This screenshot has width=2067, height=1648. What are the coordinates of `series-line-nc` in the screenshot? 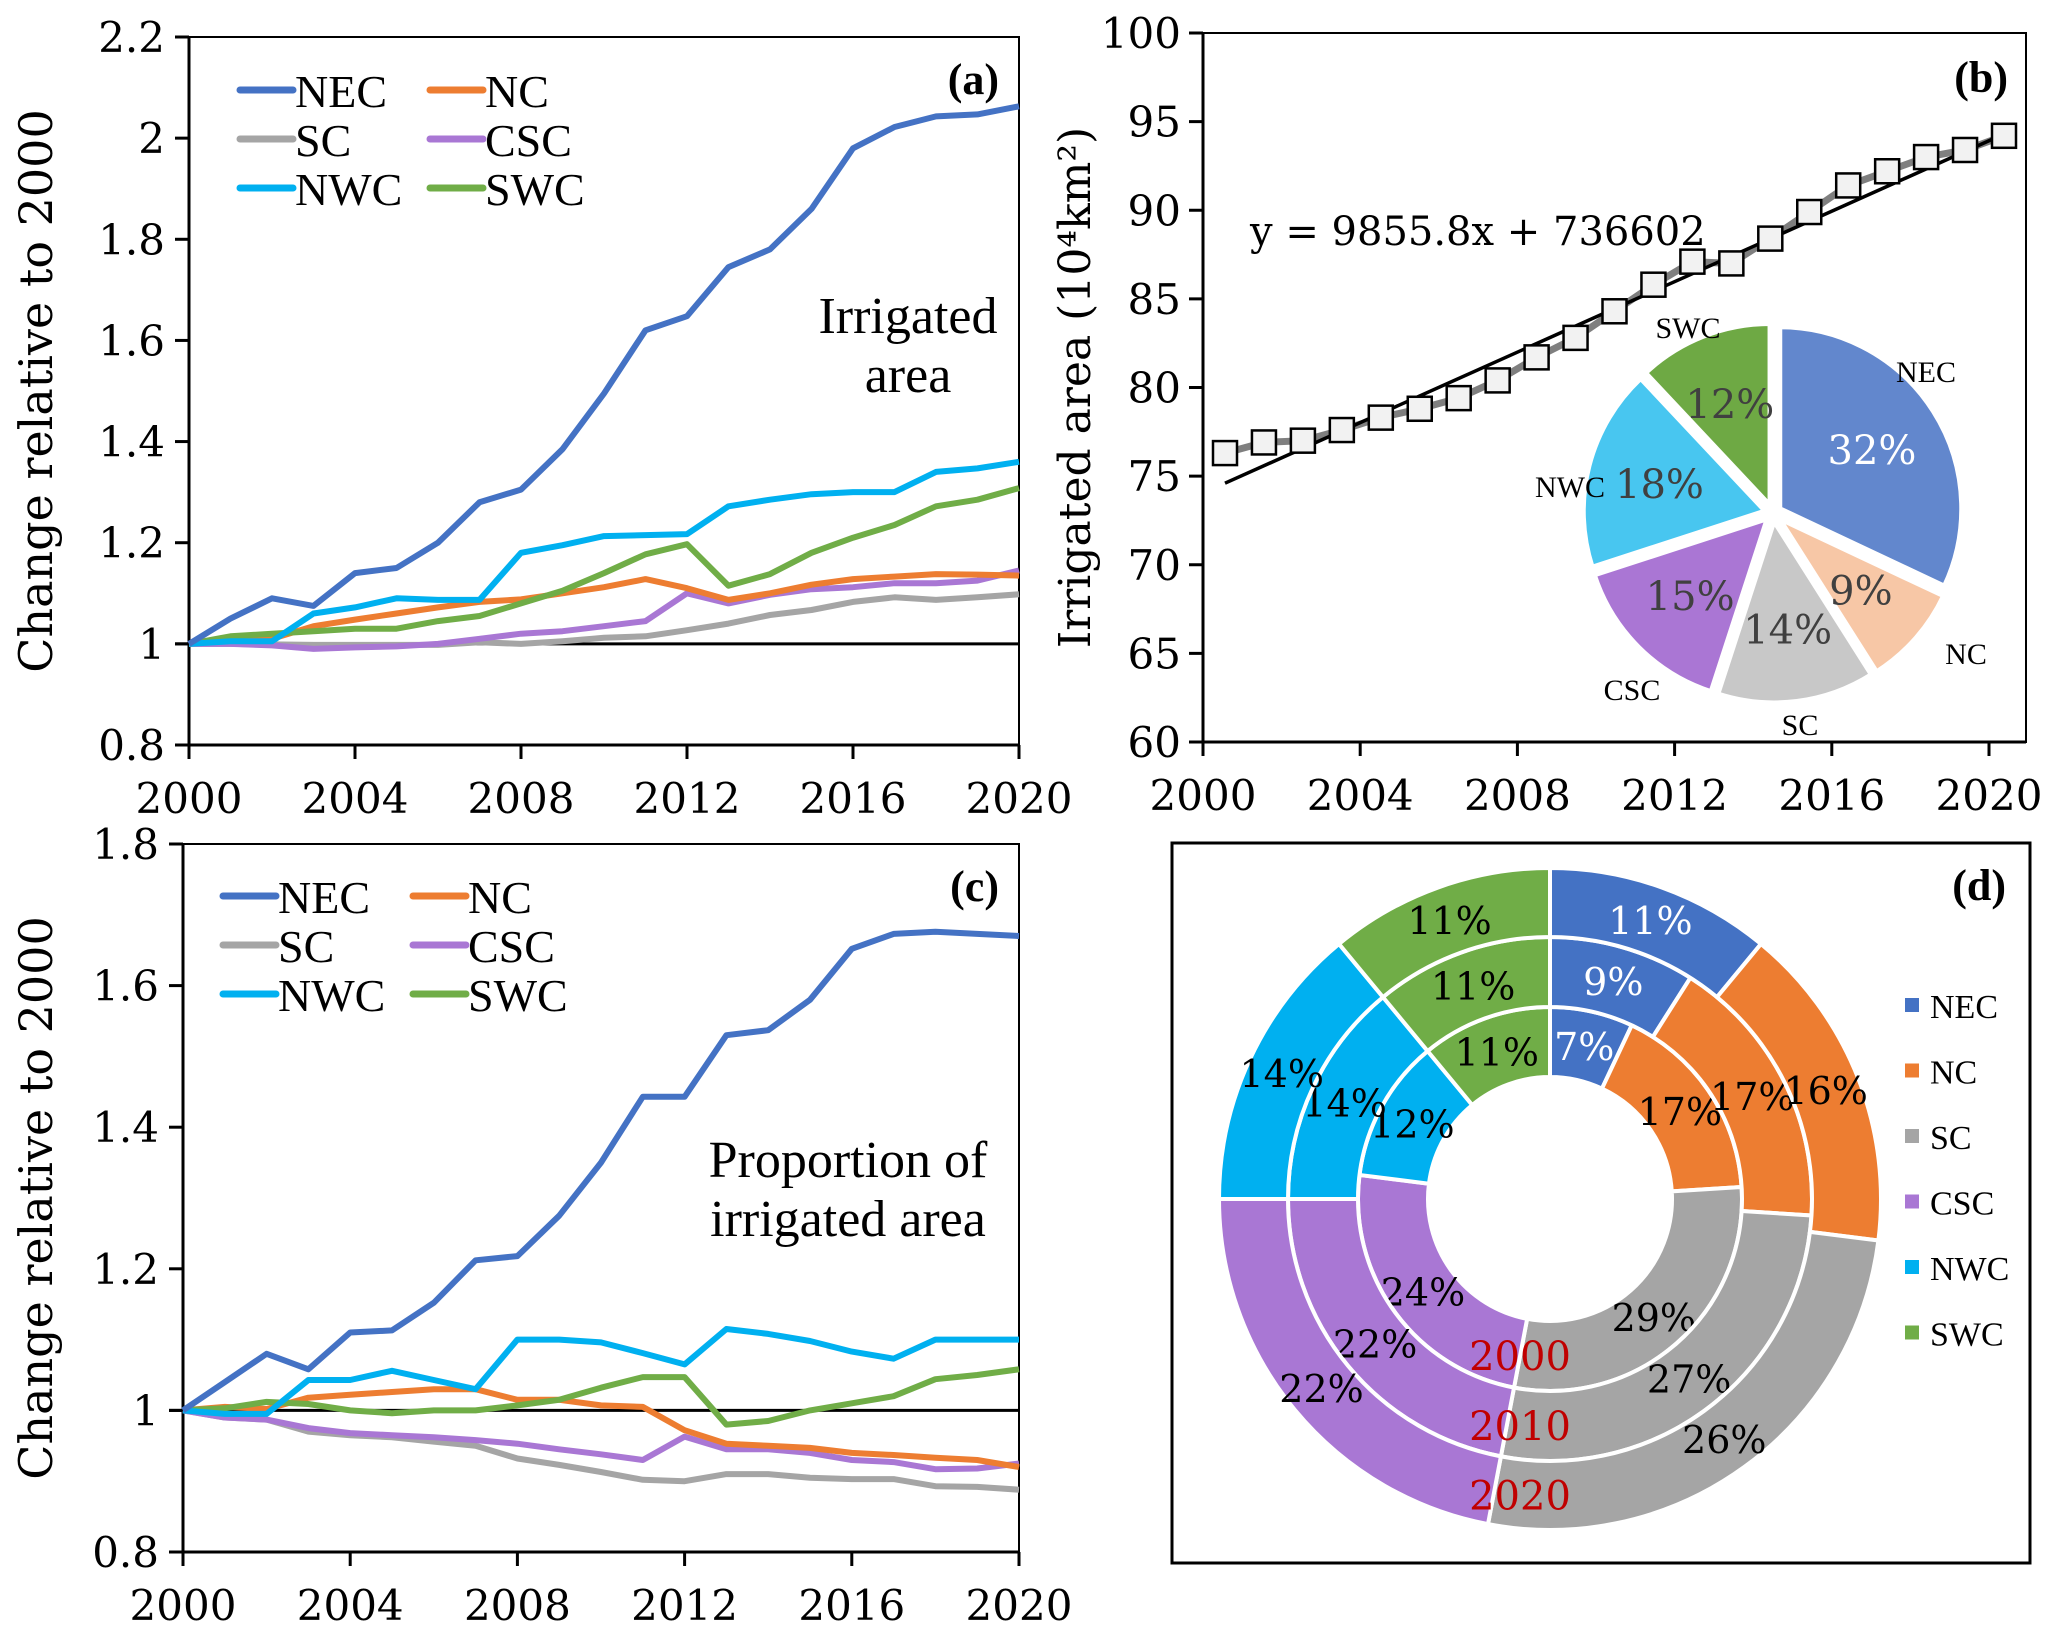 It's located at (601, 1428).